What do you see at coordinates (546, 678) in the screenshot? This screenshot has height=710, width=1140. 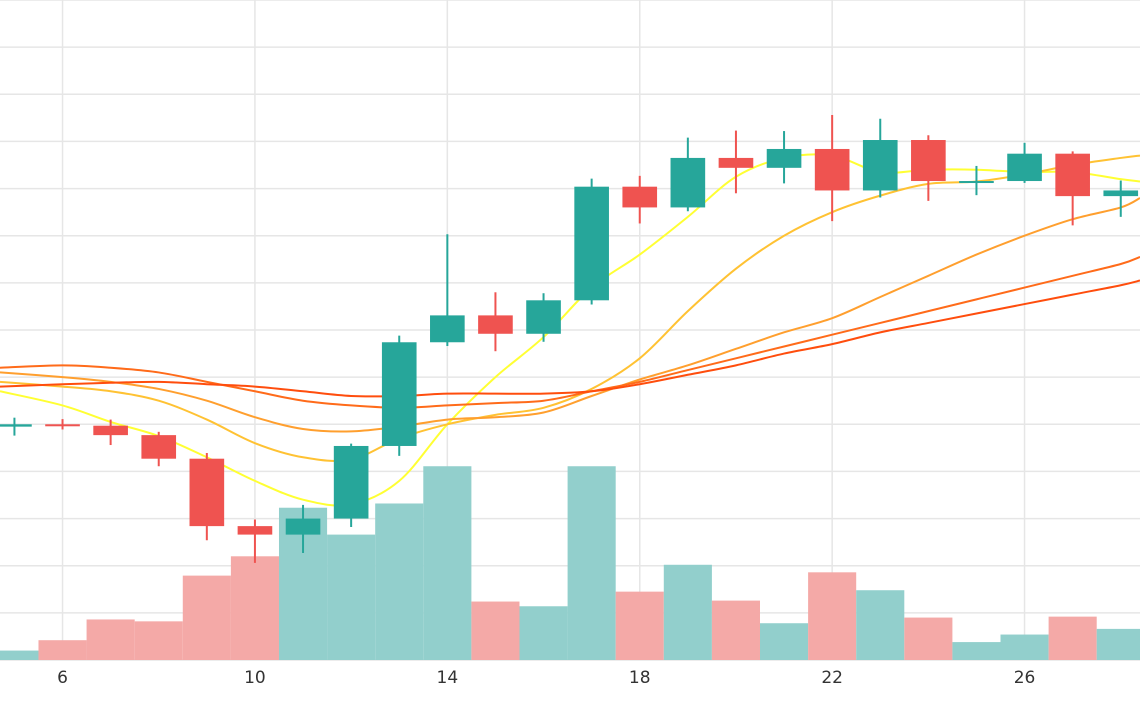 I see `x-axis-ticks: 6 10 14 18 22 26` at bounding box center [546, 678].